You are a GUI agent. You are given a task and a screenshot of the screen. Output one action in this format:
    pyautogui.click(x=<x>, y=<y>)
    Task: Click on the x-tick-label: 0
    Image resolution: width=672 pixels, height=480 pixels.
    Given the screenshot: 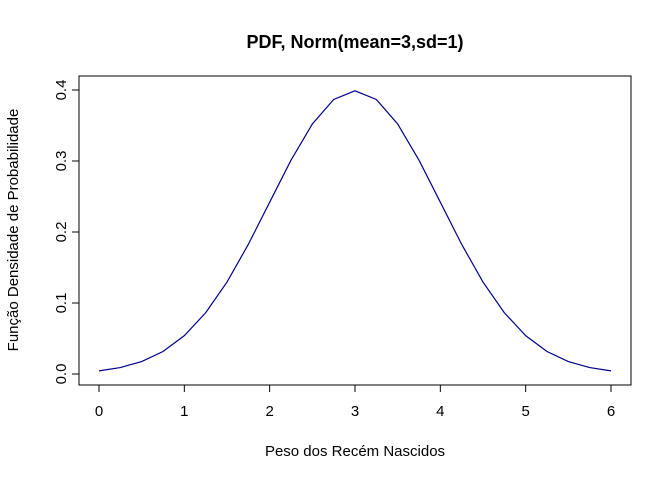 What is the action you would take?
    pyautogui.click(x=99, y=411)
    